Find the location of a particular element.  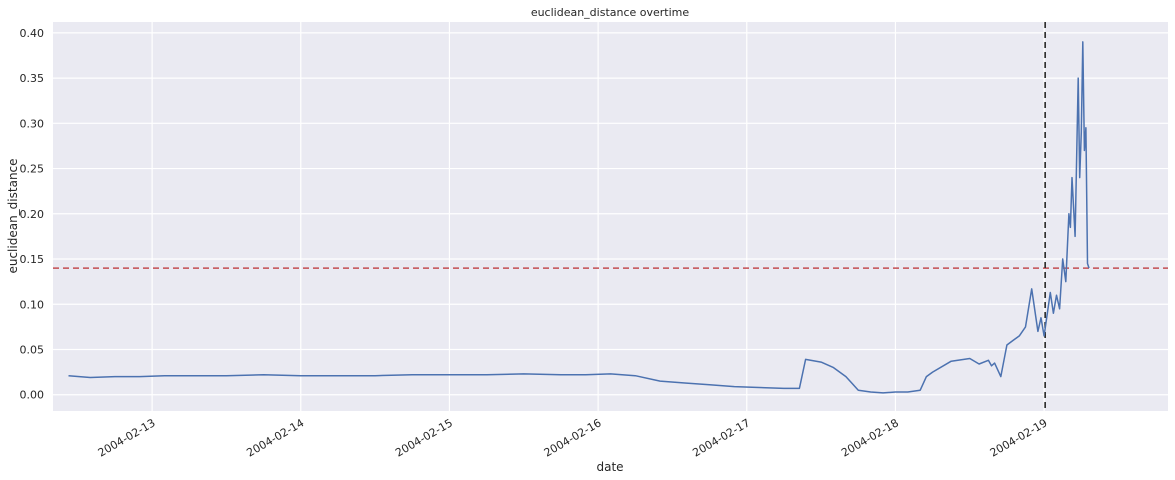

y-tick-label: 0.15 is located at coordinates (32, 259).